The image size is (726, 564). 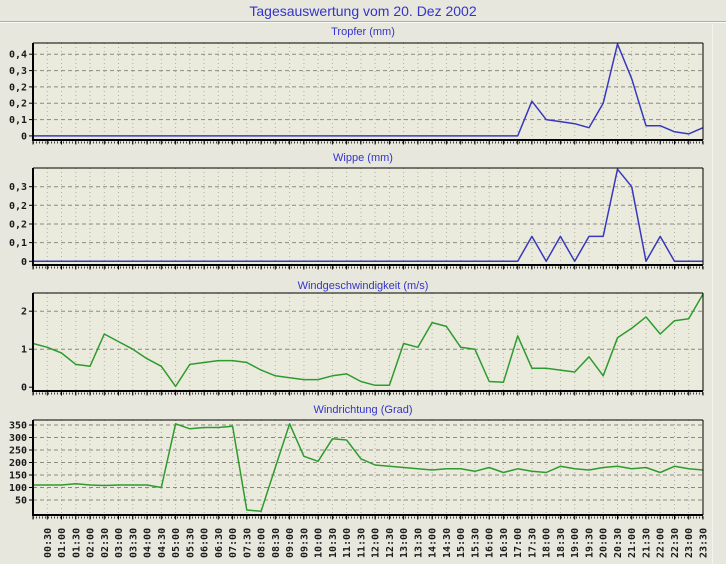 I want to click on x-axis-label: 13:30, so click(x=418, y=543).